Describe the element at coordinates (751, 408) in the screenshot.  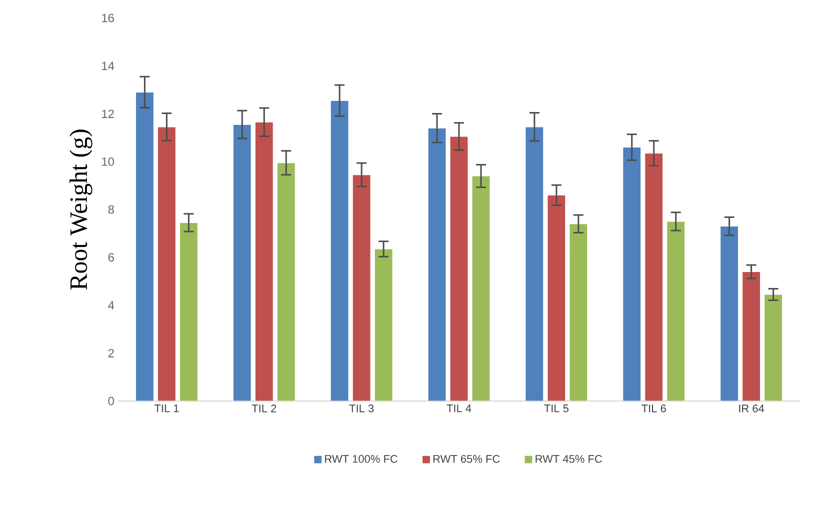
I see `x-tick-label: IR 64` at that location.